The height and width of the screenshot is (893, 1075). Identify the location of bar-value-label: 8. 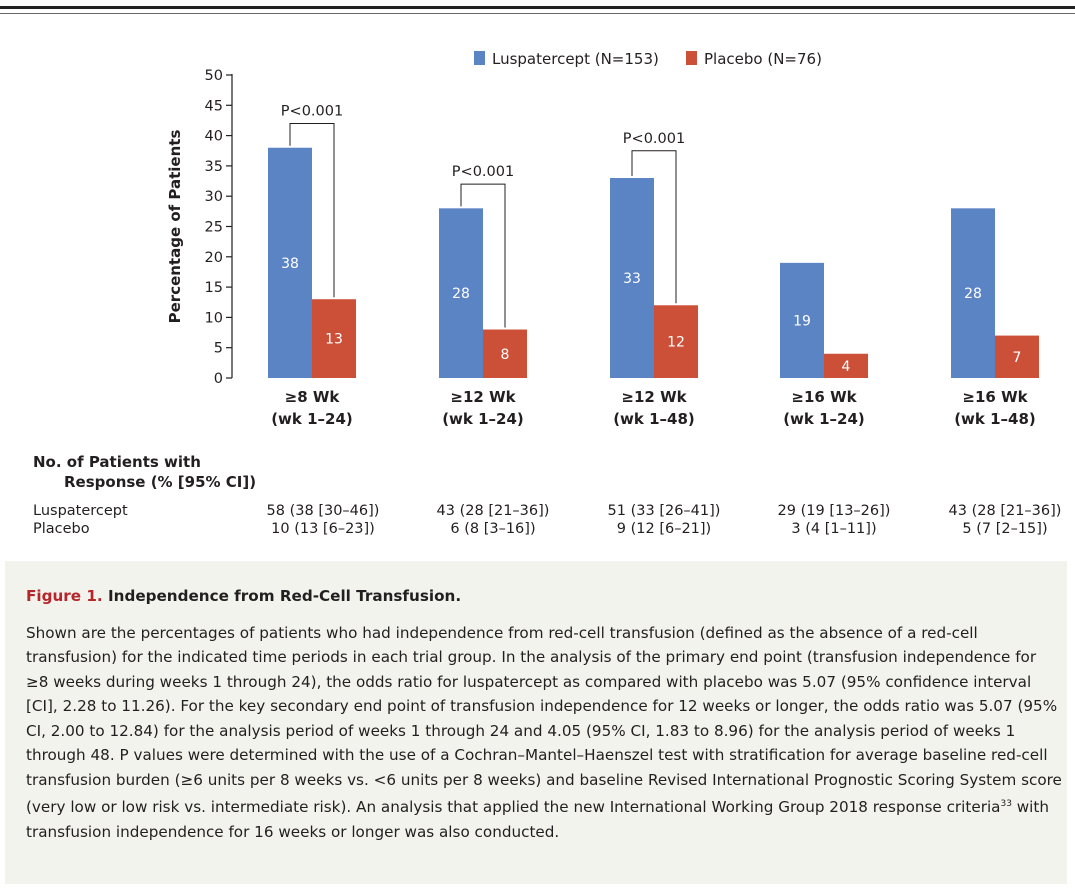
(505, 355).